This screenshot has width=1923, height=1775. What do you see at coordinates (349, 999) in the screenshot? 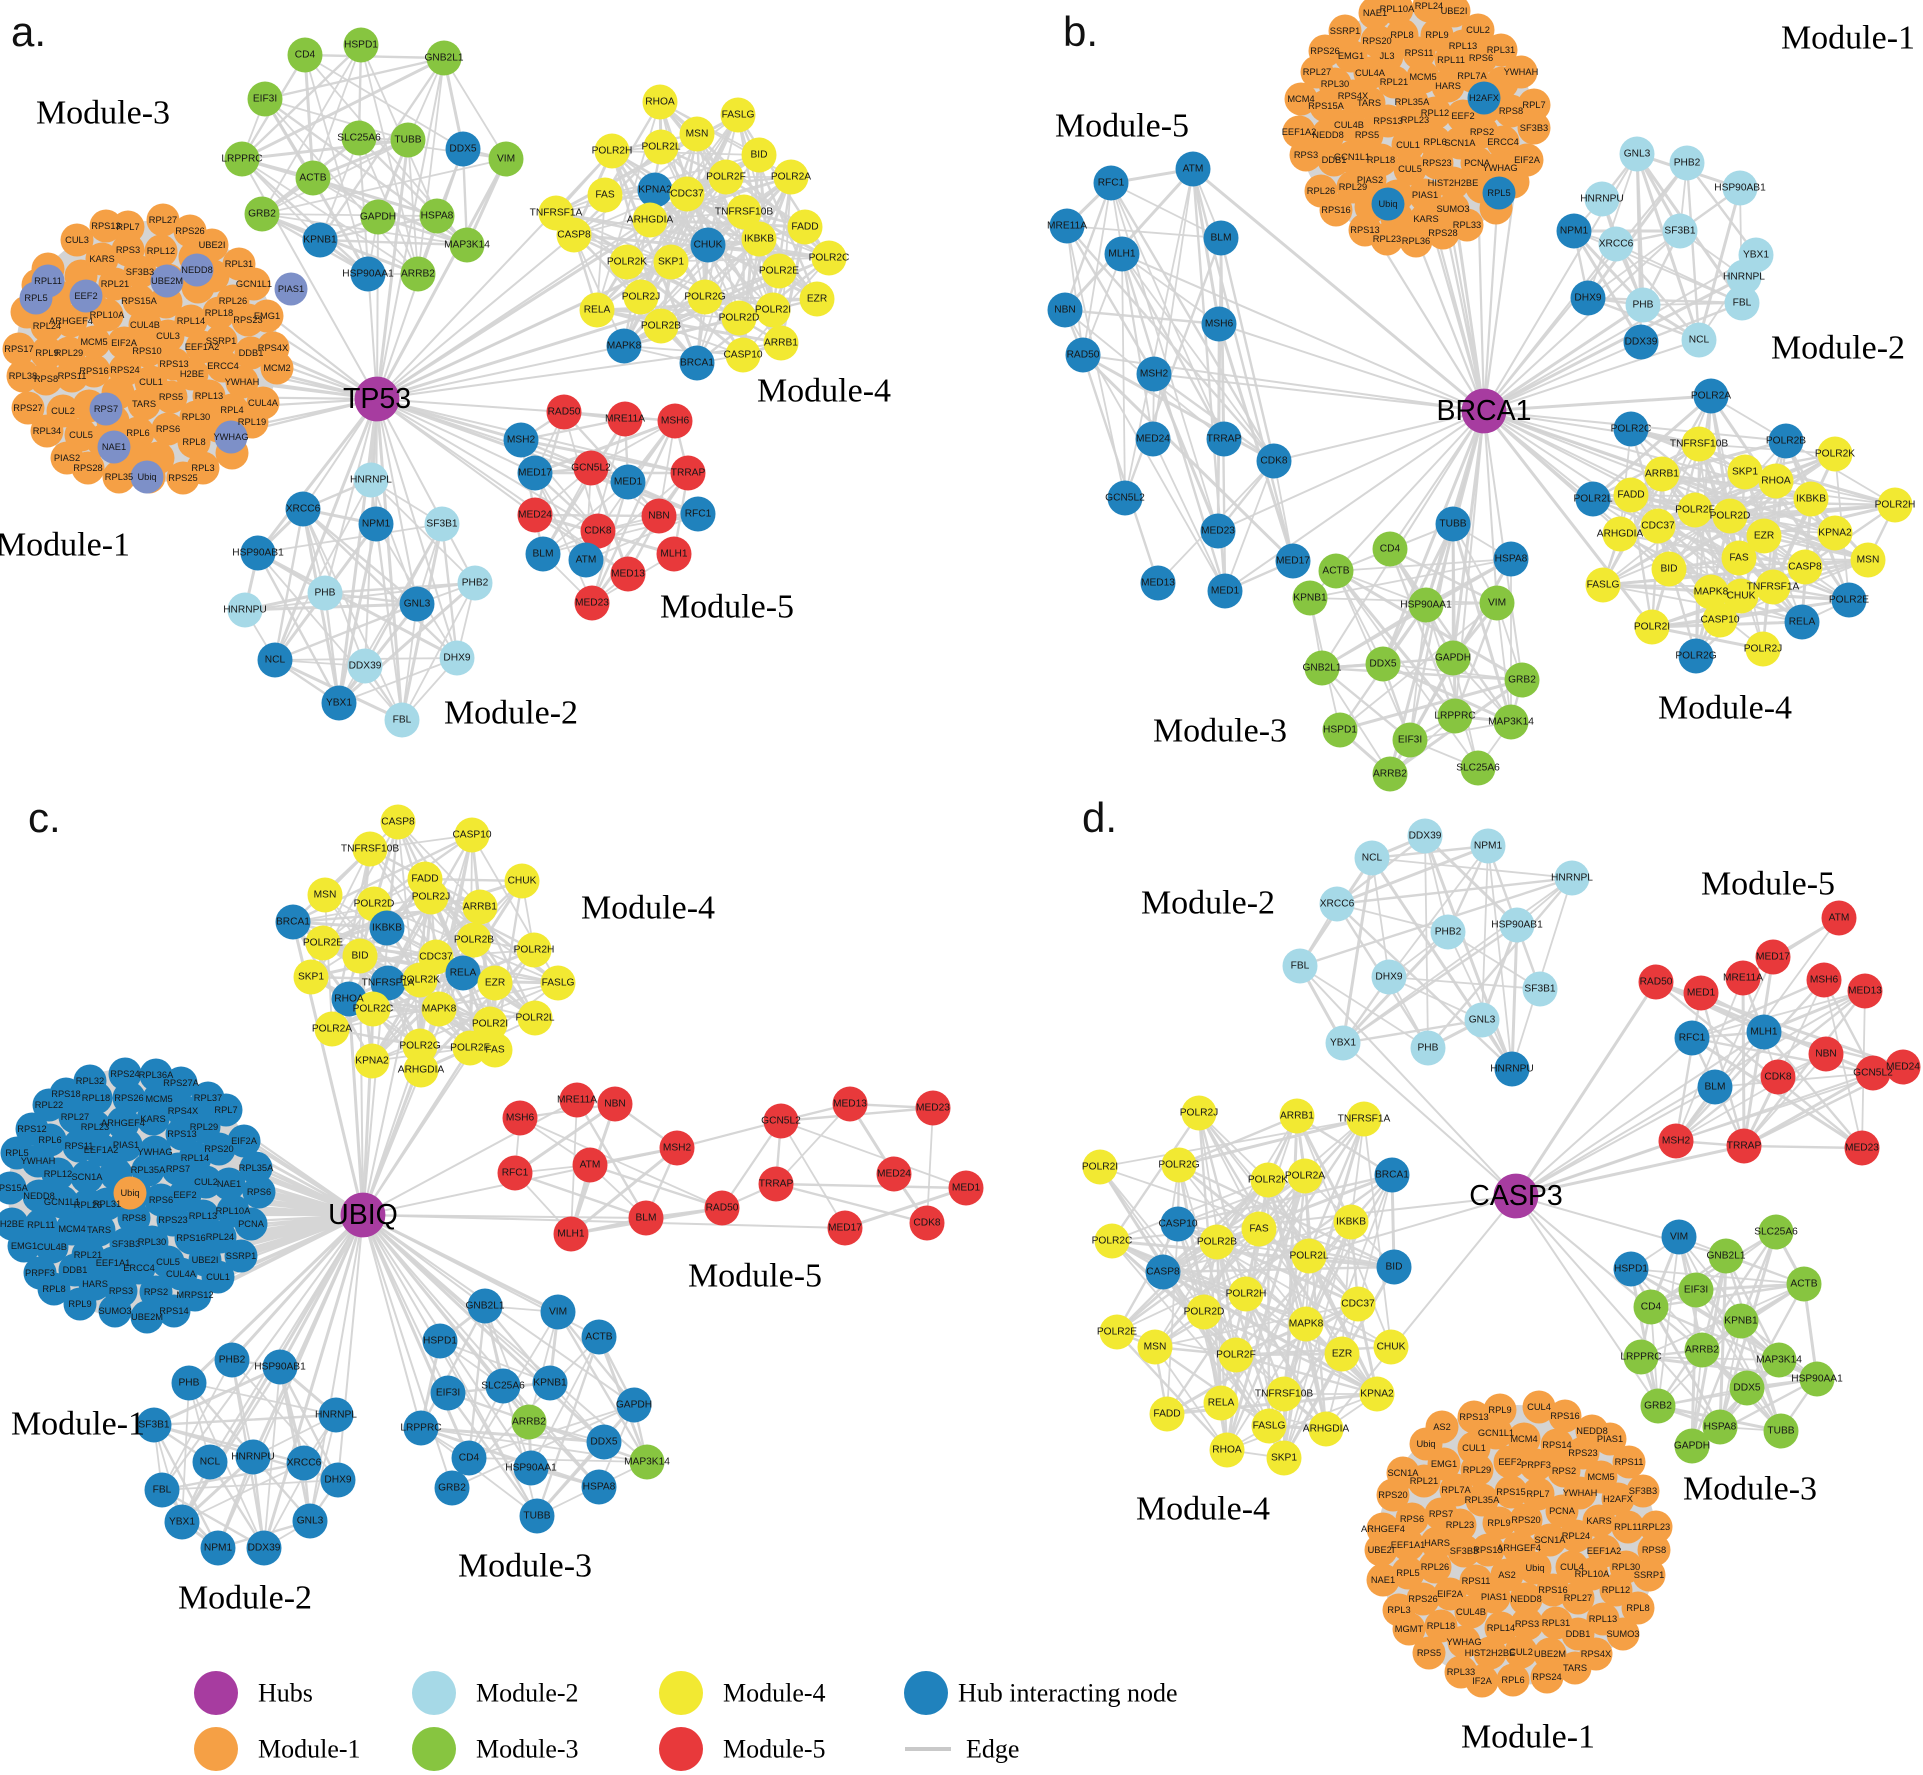
I see `svg-text: RHOA` at bounding box center [349, 999].